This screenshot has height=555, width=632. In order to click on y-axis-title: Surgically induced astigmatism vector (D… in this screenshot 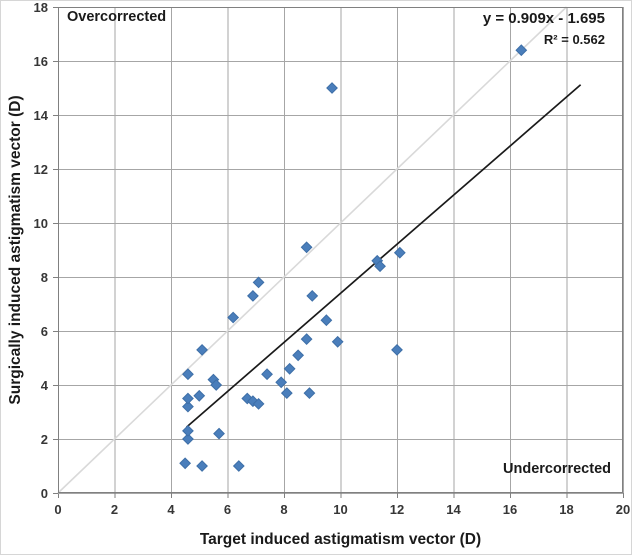, I will do `click(15, 250)`.